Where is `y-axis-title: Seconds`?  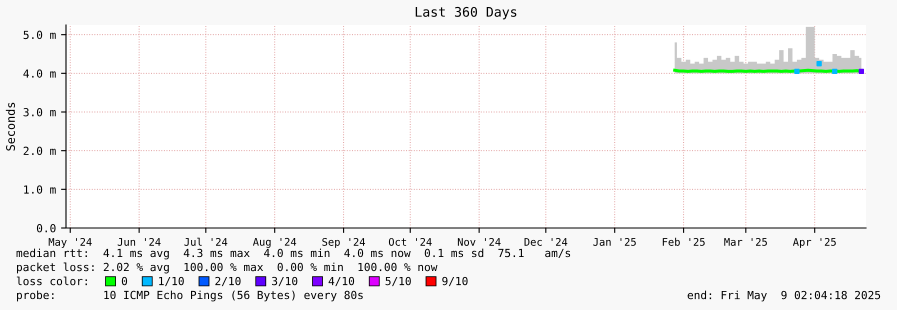
y-axis-title: Seconds is located at coordinates (10, 126).